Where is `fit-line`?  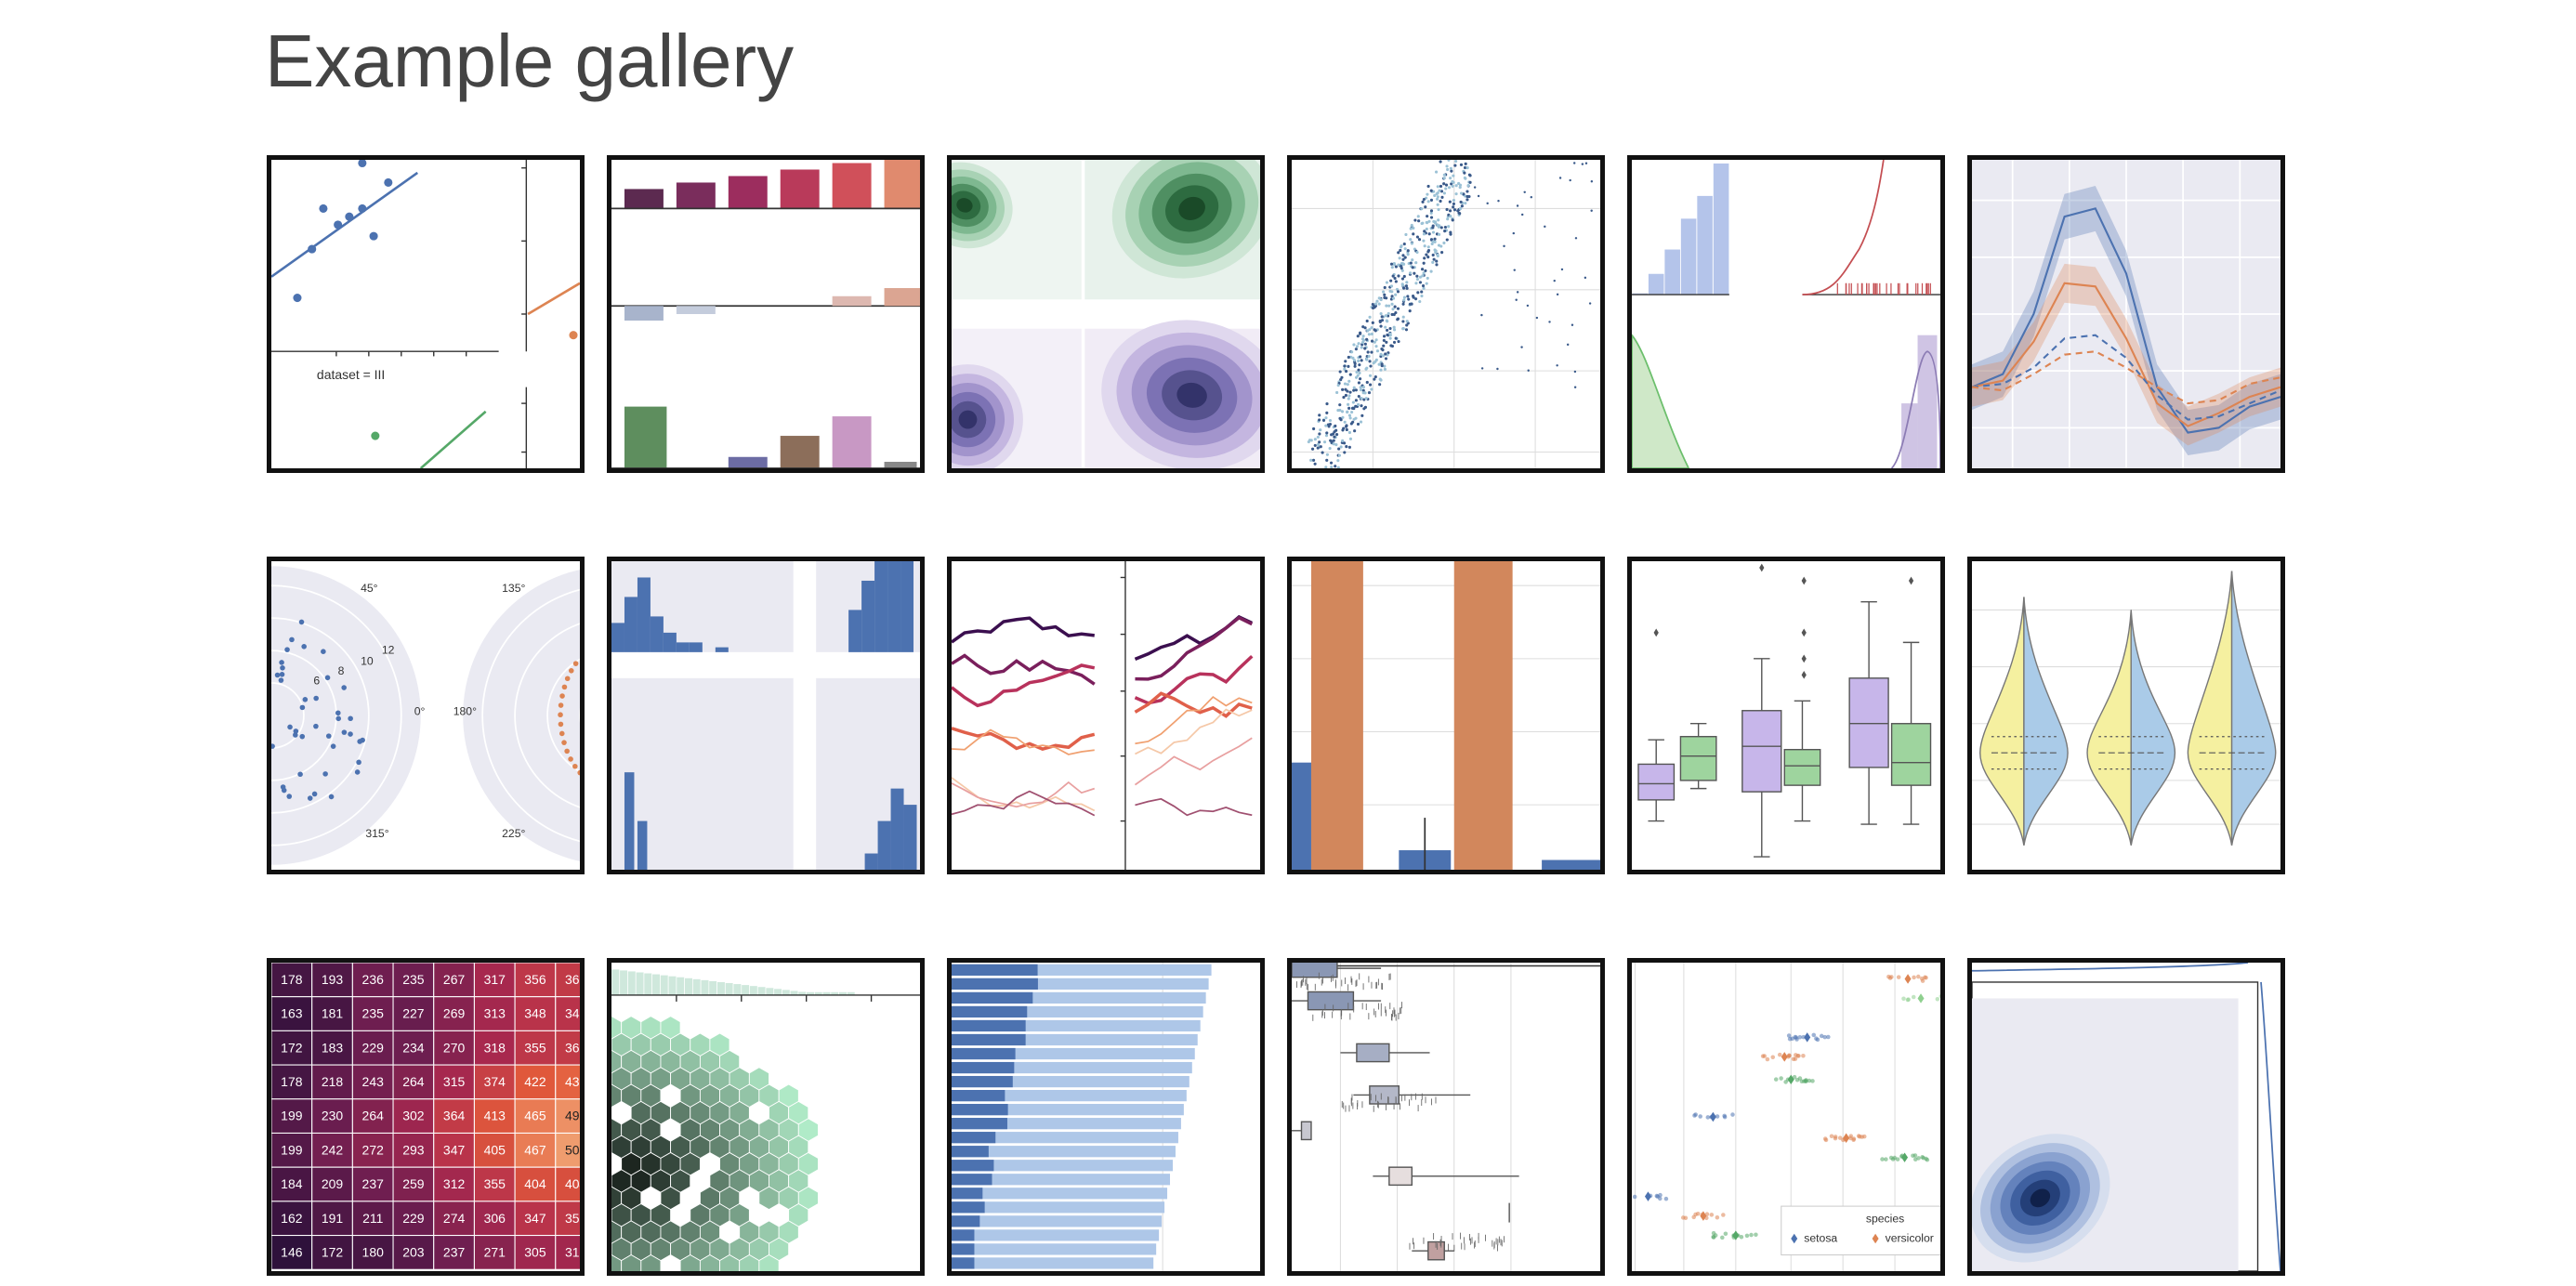
fit-line is located at coordinates (553, 299).